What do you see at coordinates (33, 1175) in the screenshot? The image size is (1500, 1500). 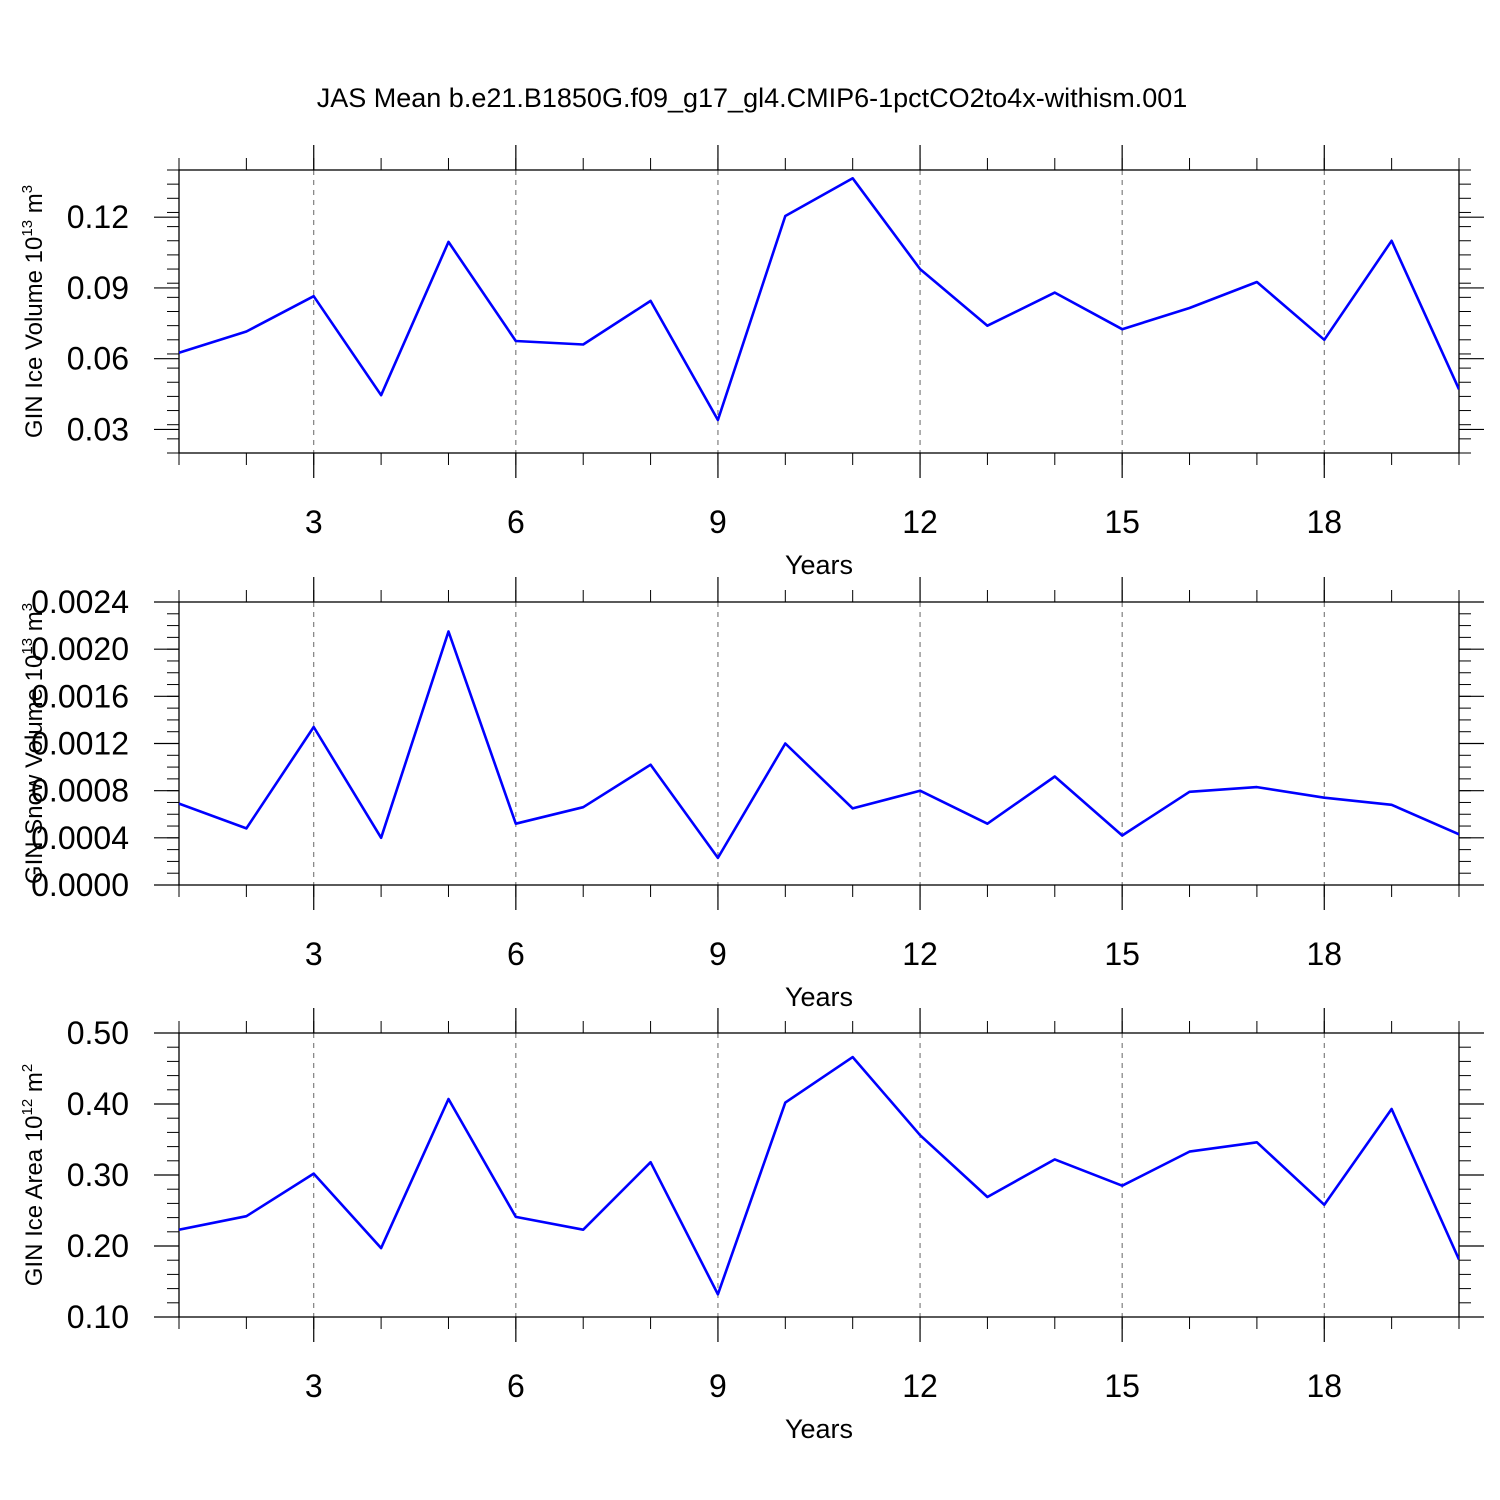 I see `y-axis-title: GIN Ice Area 1012 m2` at bounding box center [33, 1175].